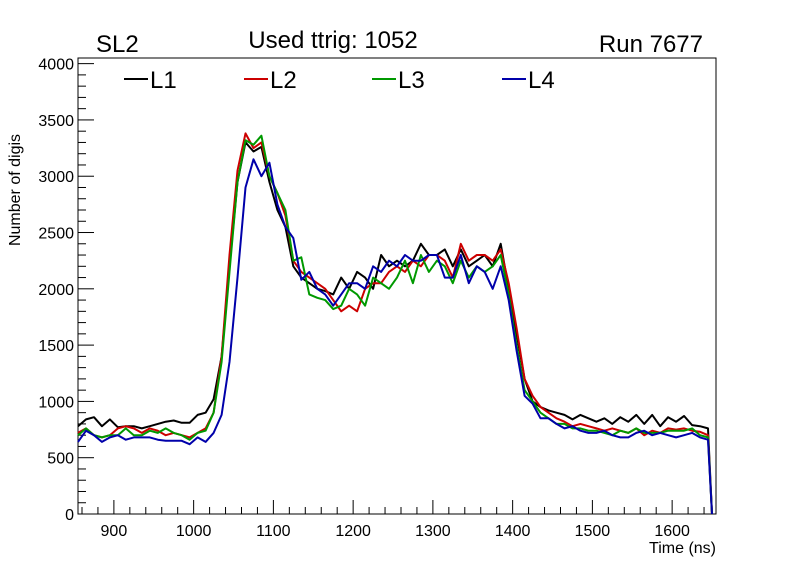 The image size is (796, 572). What do you see at coordinates (672, 531) in the screenshot?
I see `x-tick-label: 1600` at bounding box center [672, 531].